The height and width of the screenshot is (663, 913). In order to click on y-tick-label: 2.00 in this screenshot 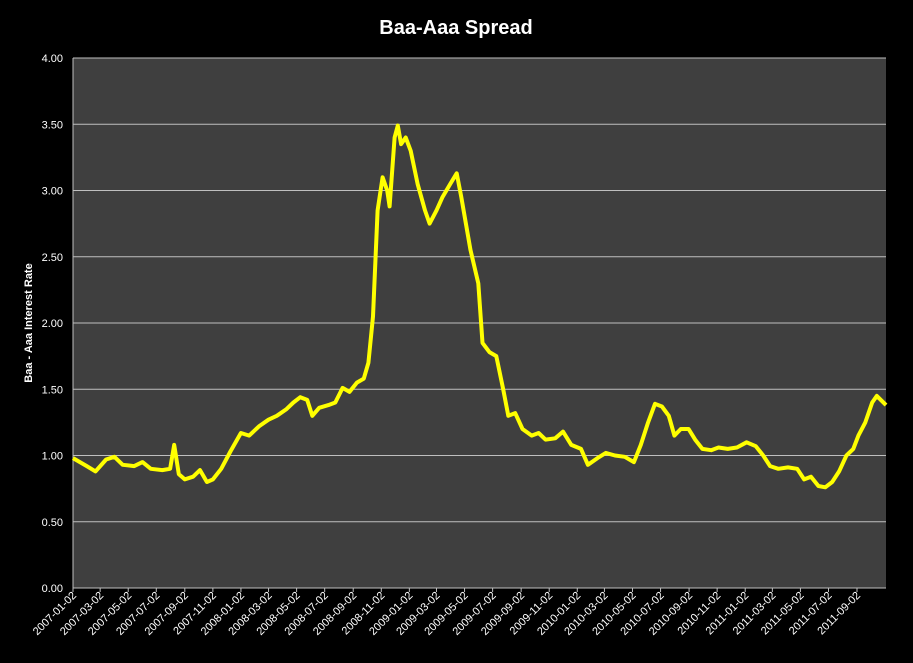, I will do `click(52, 324)`.